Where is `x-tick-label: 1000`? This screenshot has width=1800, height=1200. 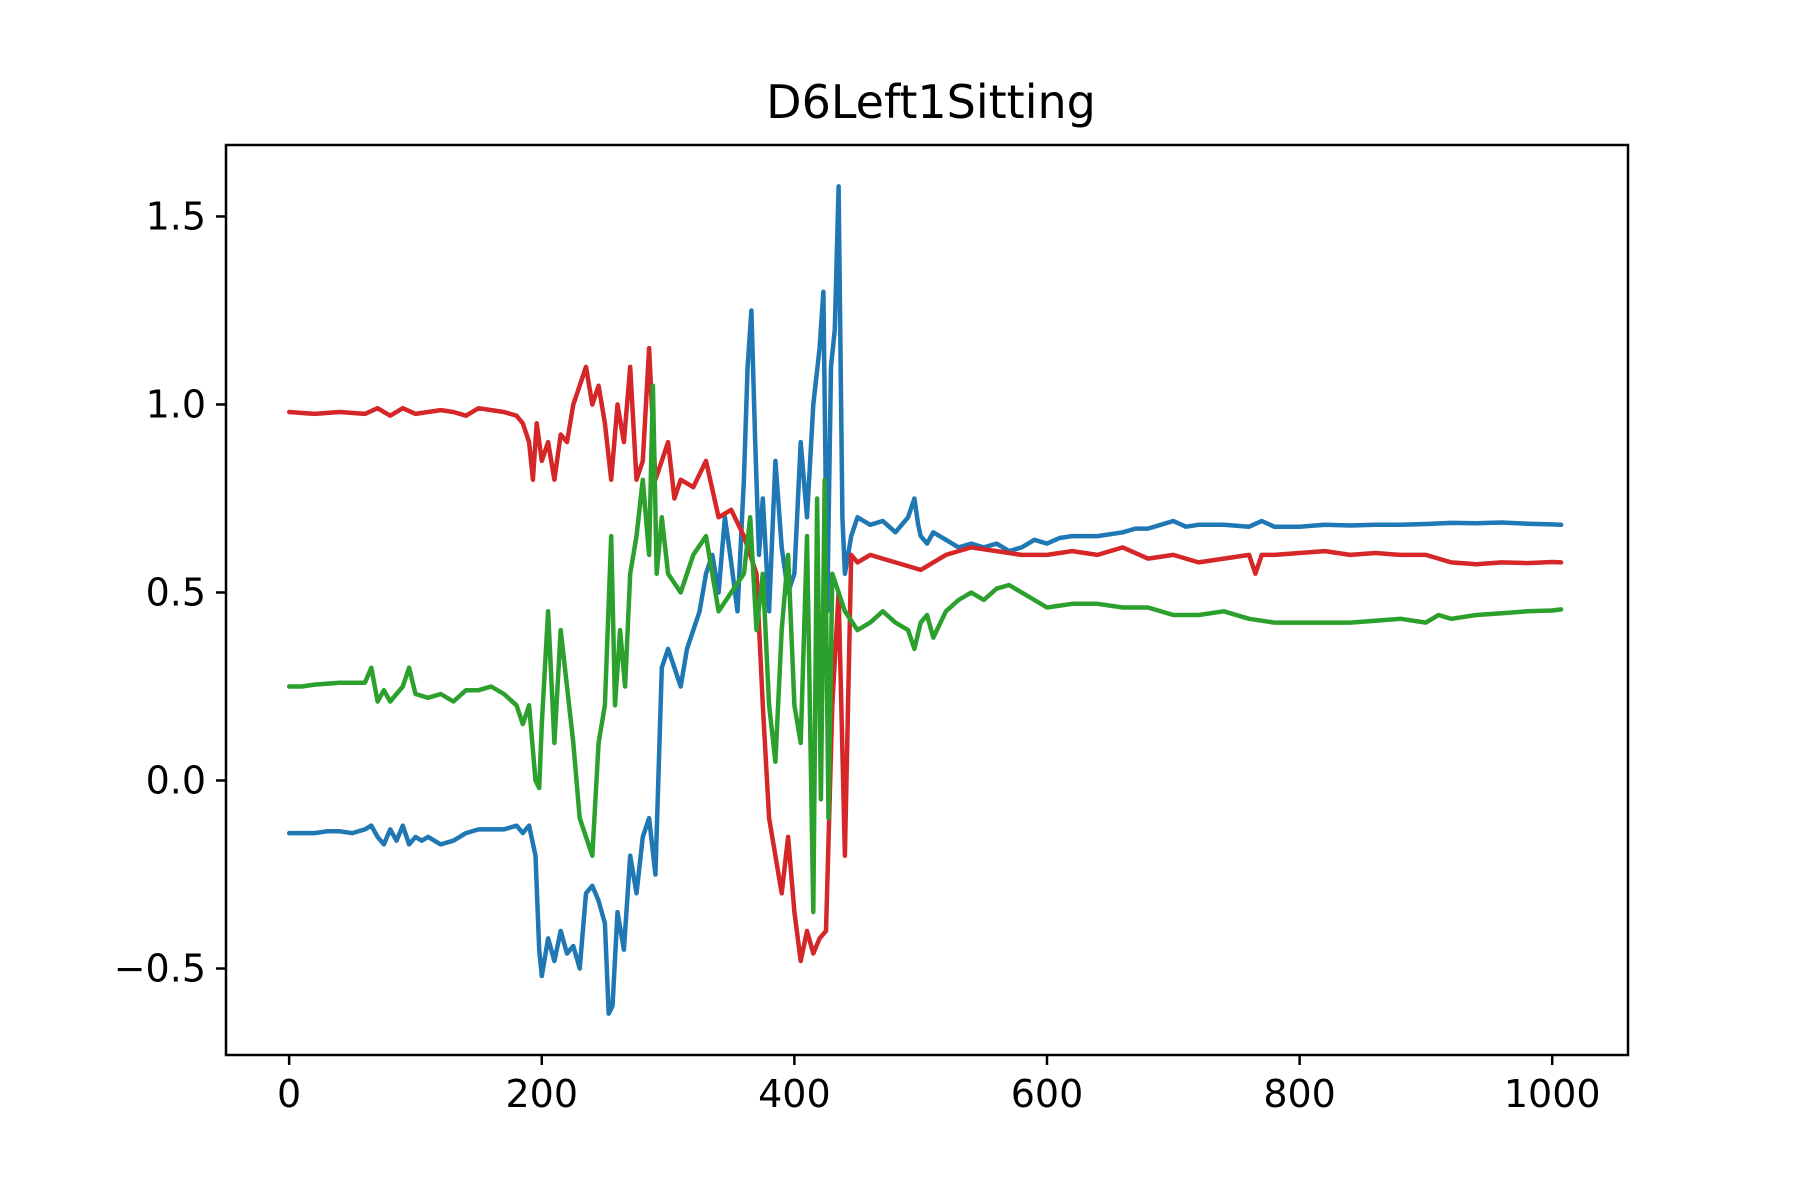 x-tick-label: 1000 is located at coordinates (1552, 1094).